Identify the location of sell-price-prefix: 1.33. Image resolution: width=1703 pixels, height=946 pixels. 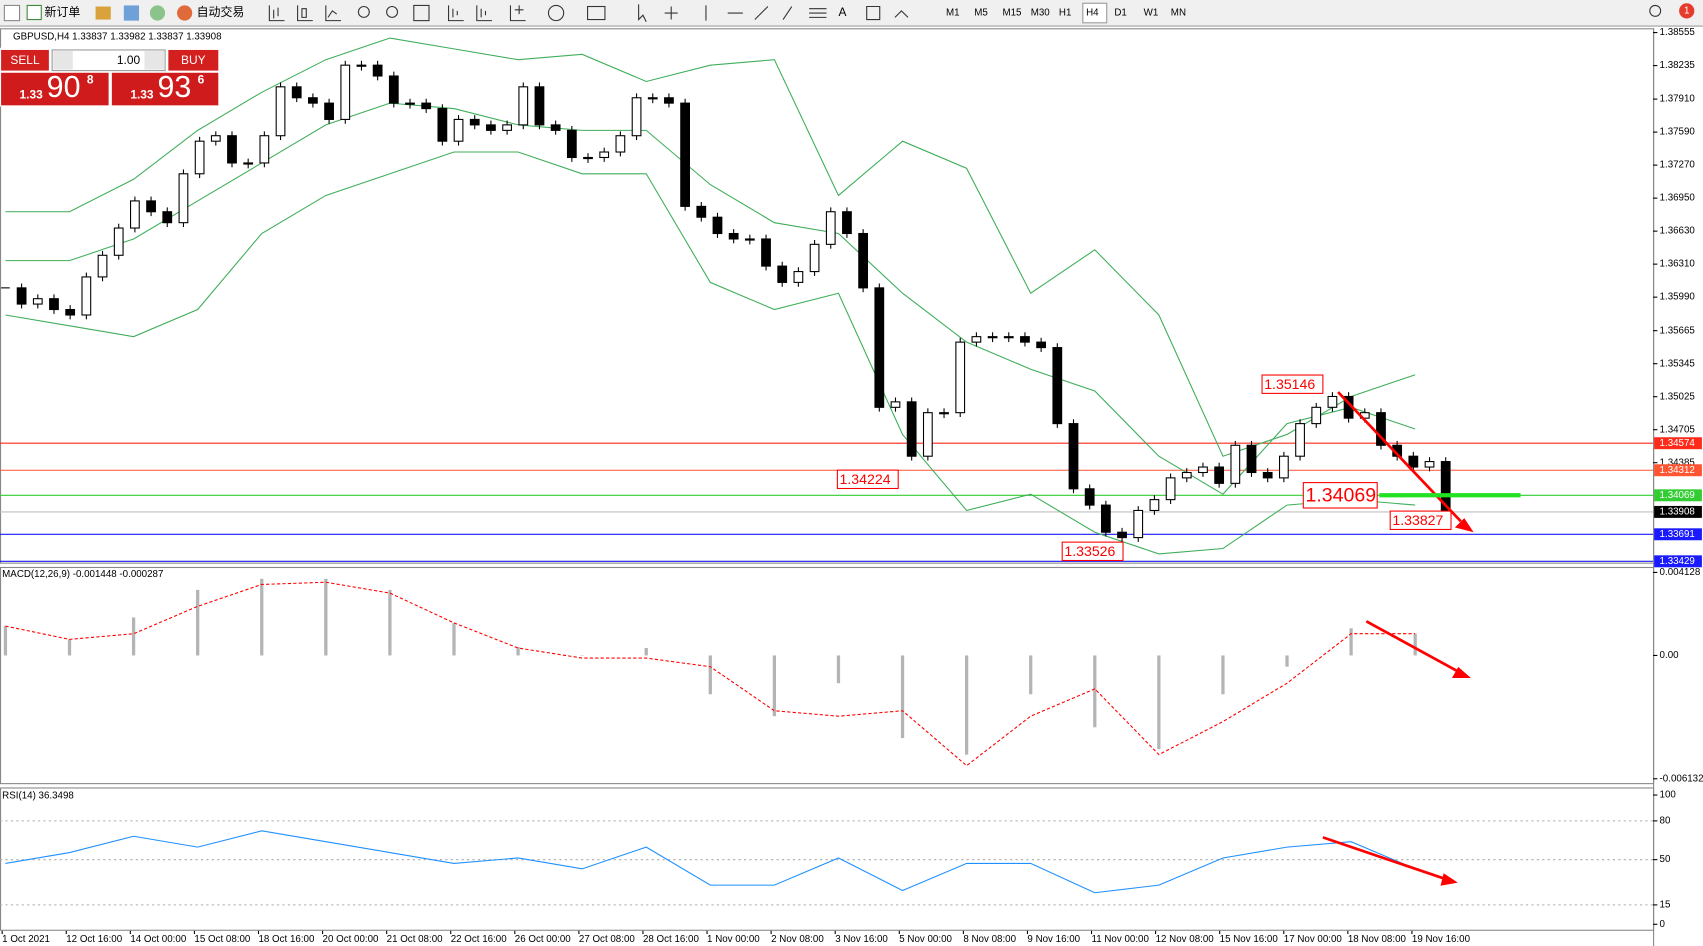
(32, 95).